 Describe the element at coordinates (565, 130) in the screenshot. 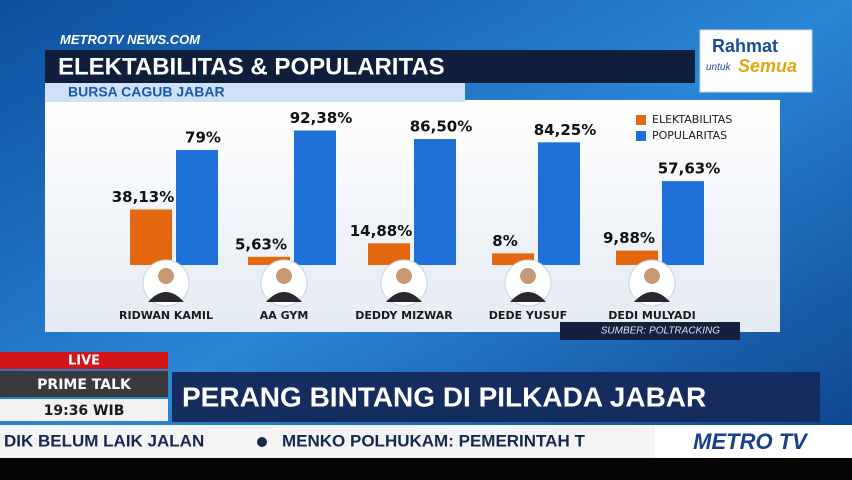

I see `value-label: 84,25%` at that location.